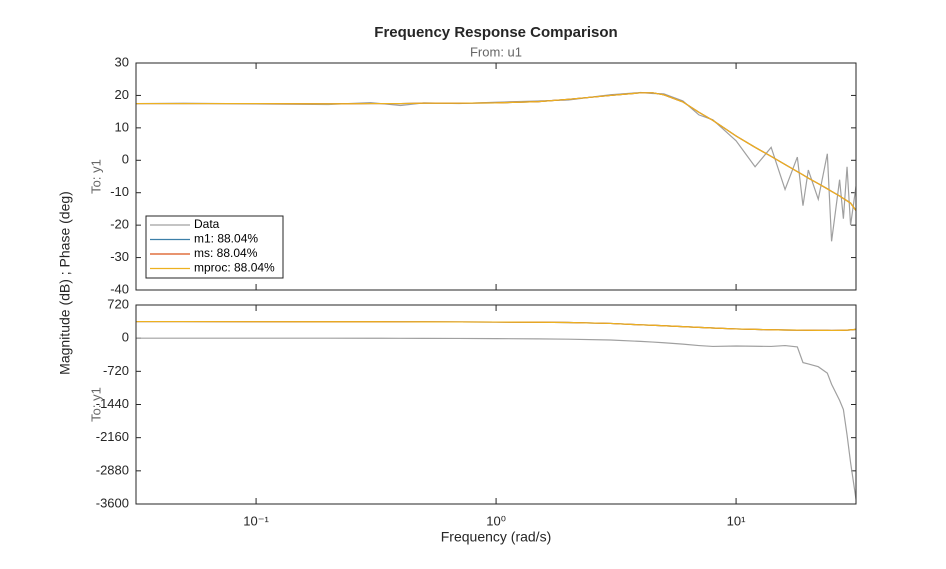 The height and width of the screenshot is (569, 946). Describe the element at coordinates (496, 51) in the screenshot. I see `figure-subtitle: From: u1` at that location.